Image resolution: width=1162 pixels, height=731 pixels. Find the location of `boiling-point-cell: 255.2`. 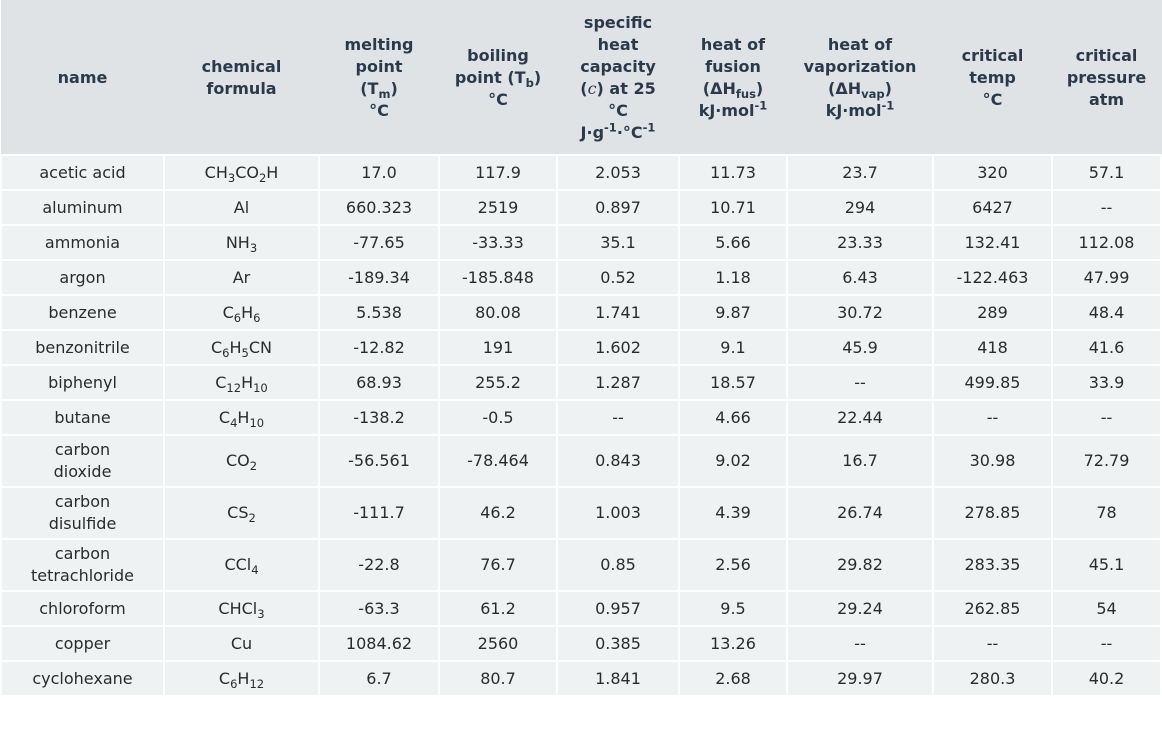

boiling-point-cell: 255.2 is located at coordinates (498, 382).